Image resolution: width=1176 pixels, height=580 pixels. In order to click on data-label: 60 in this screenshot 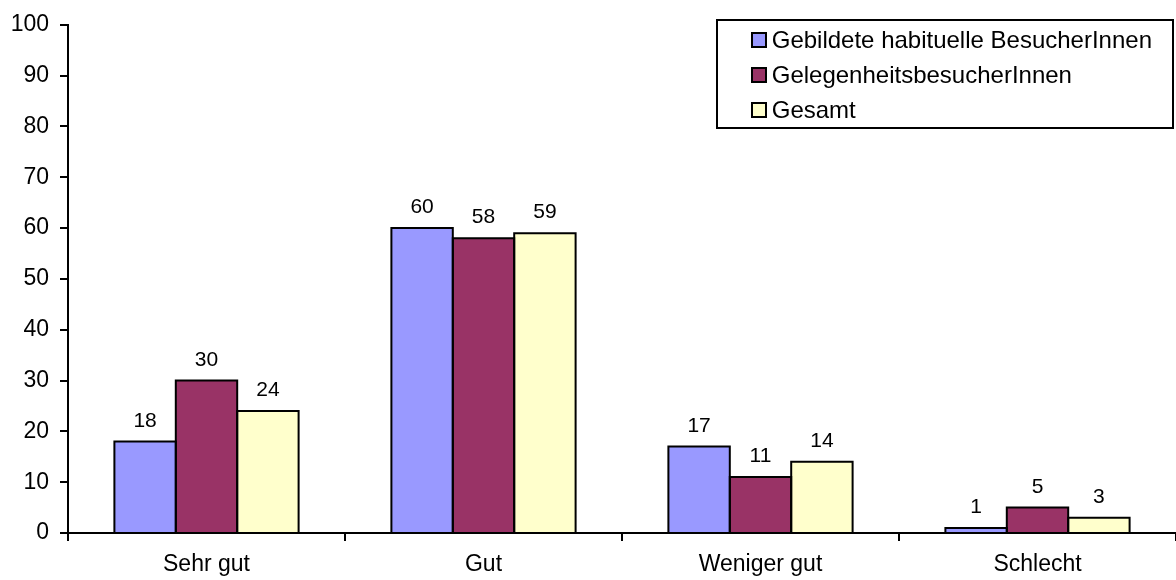, I will do `click(422, 206)`.